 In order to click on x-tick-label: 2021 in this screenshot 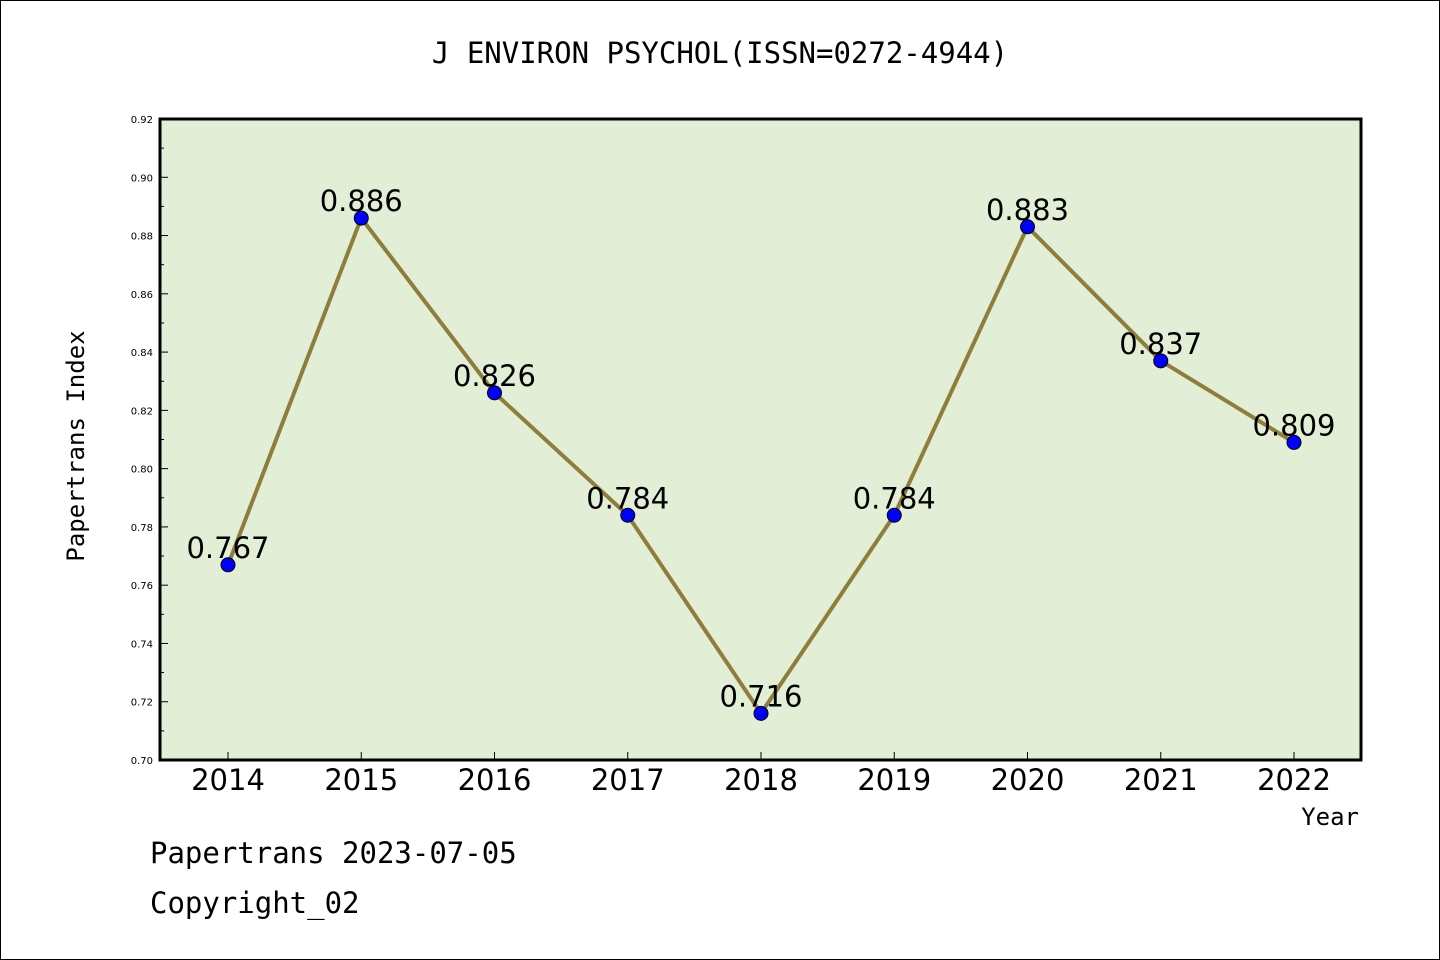, I will do `click(1161, 780)`.